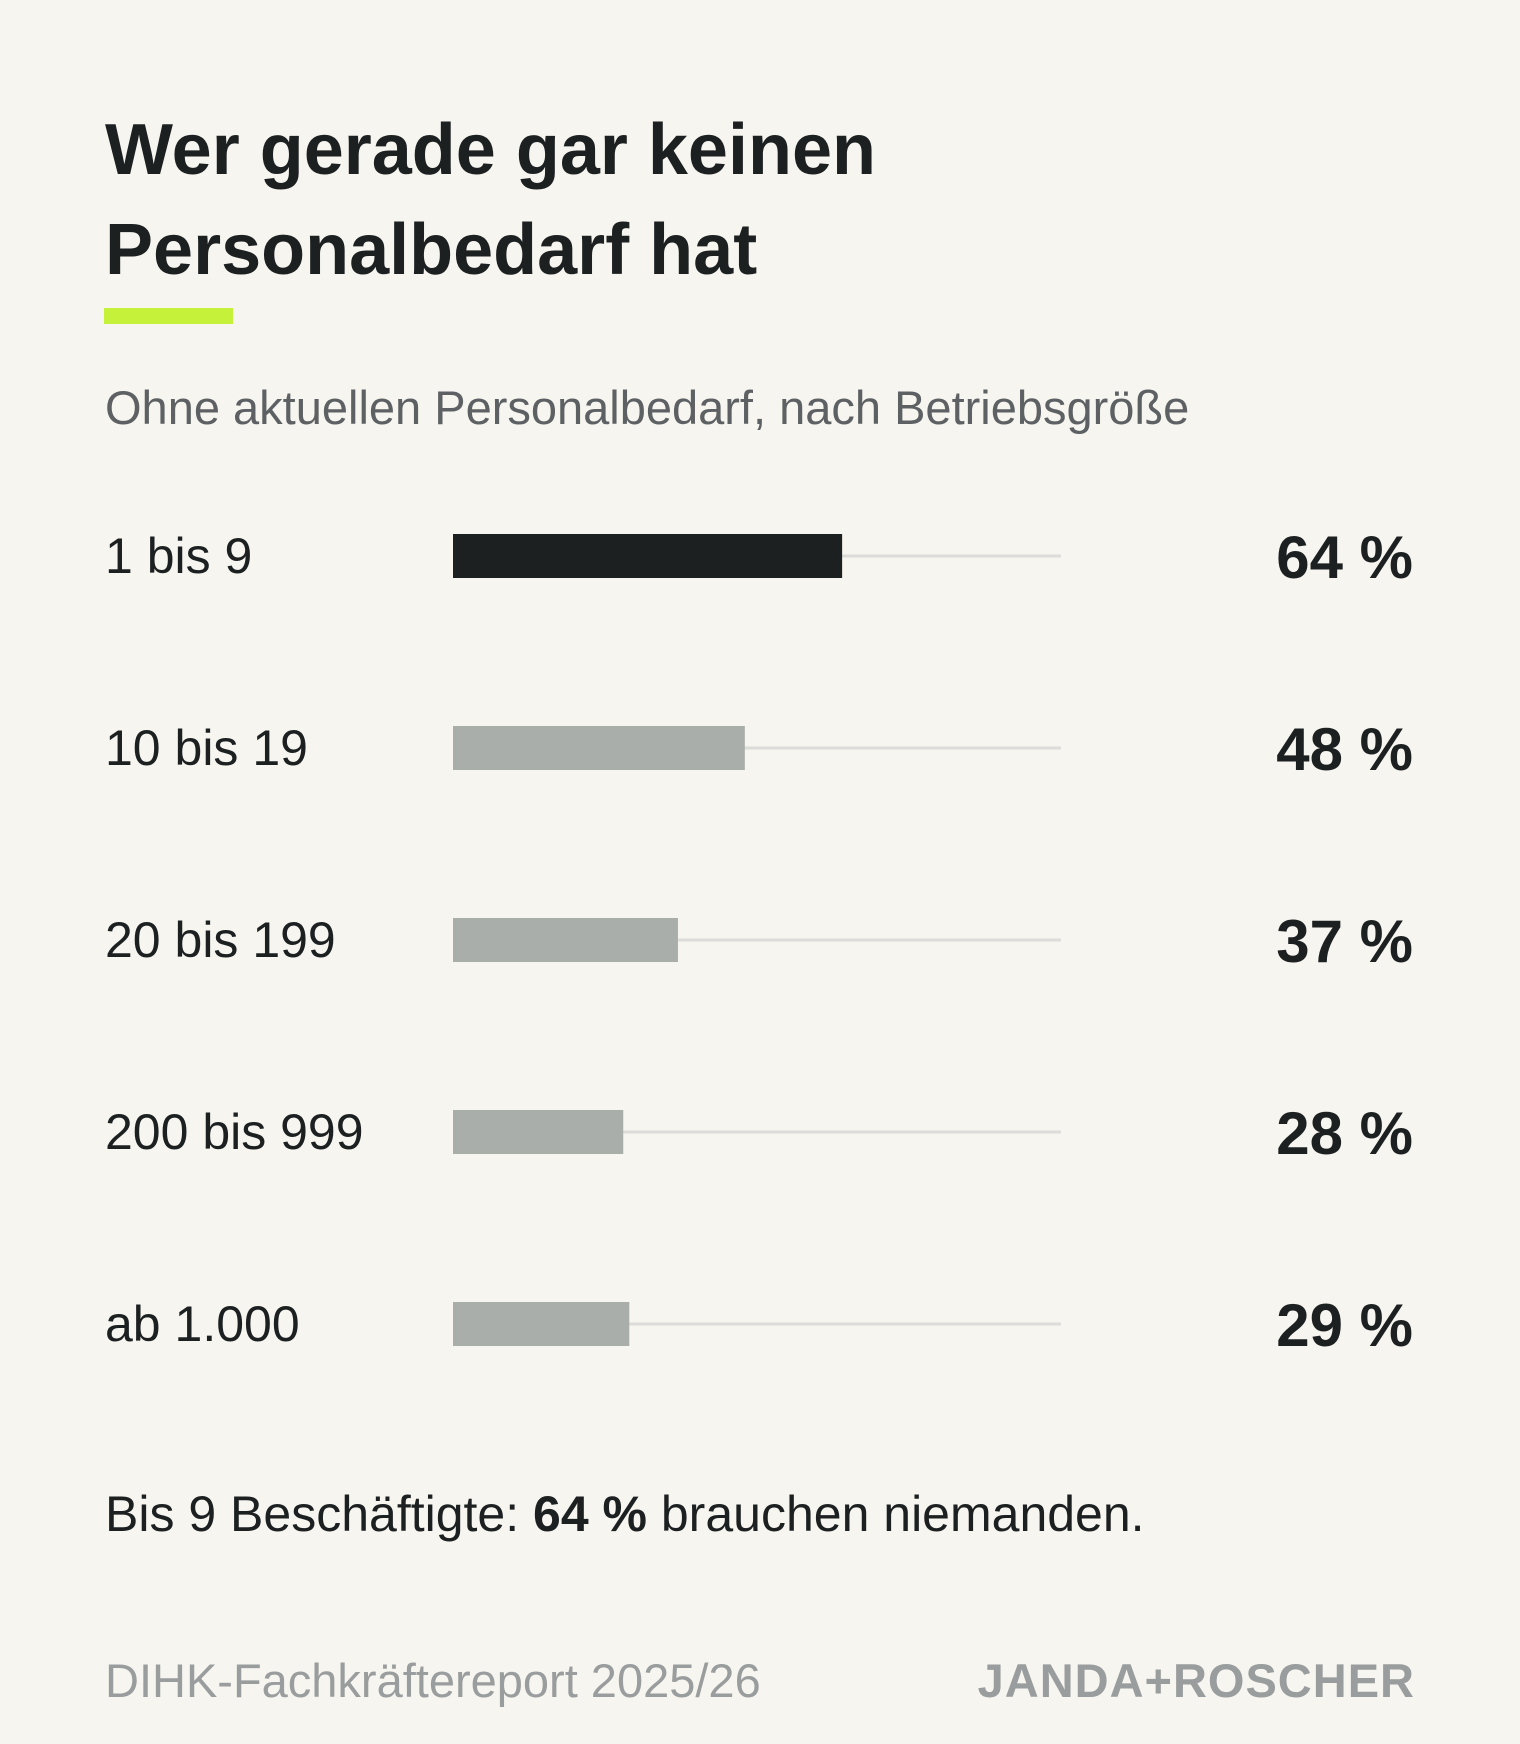 Image resolution: width=1520 pixels, height=1744 pixels. I want to click on chart-title: Wer gerade gar keinen Personalbedarf hat, so click(755, 200).